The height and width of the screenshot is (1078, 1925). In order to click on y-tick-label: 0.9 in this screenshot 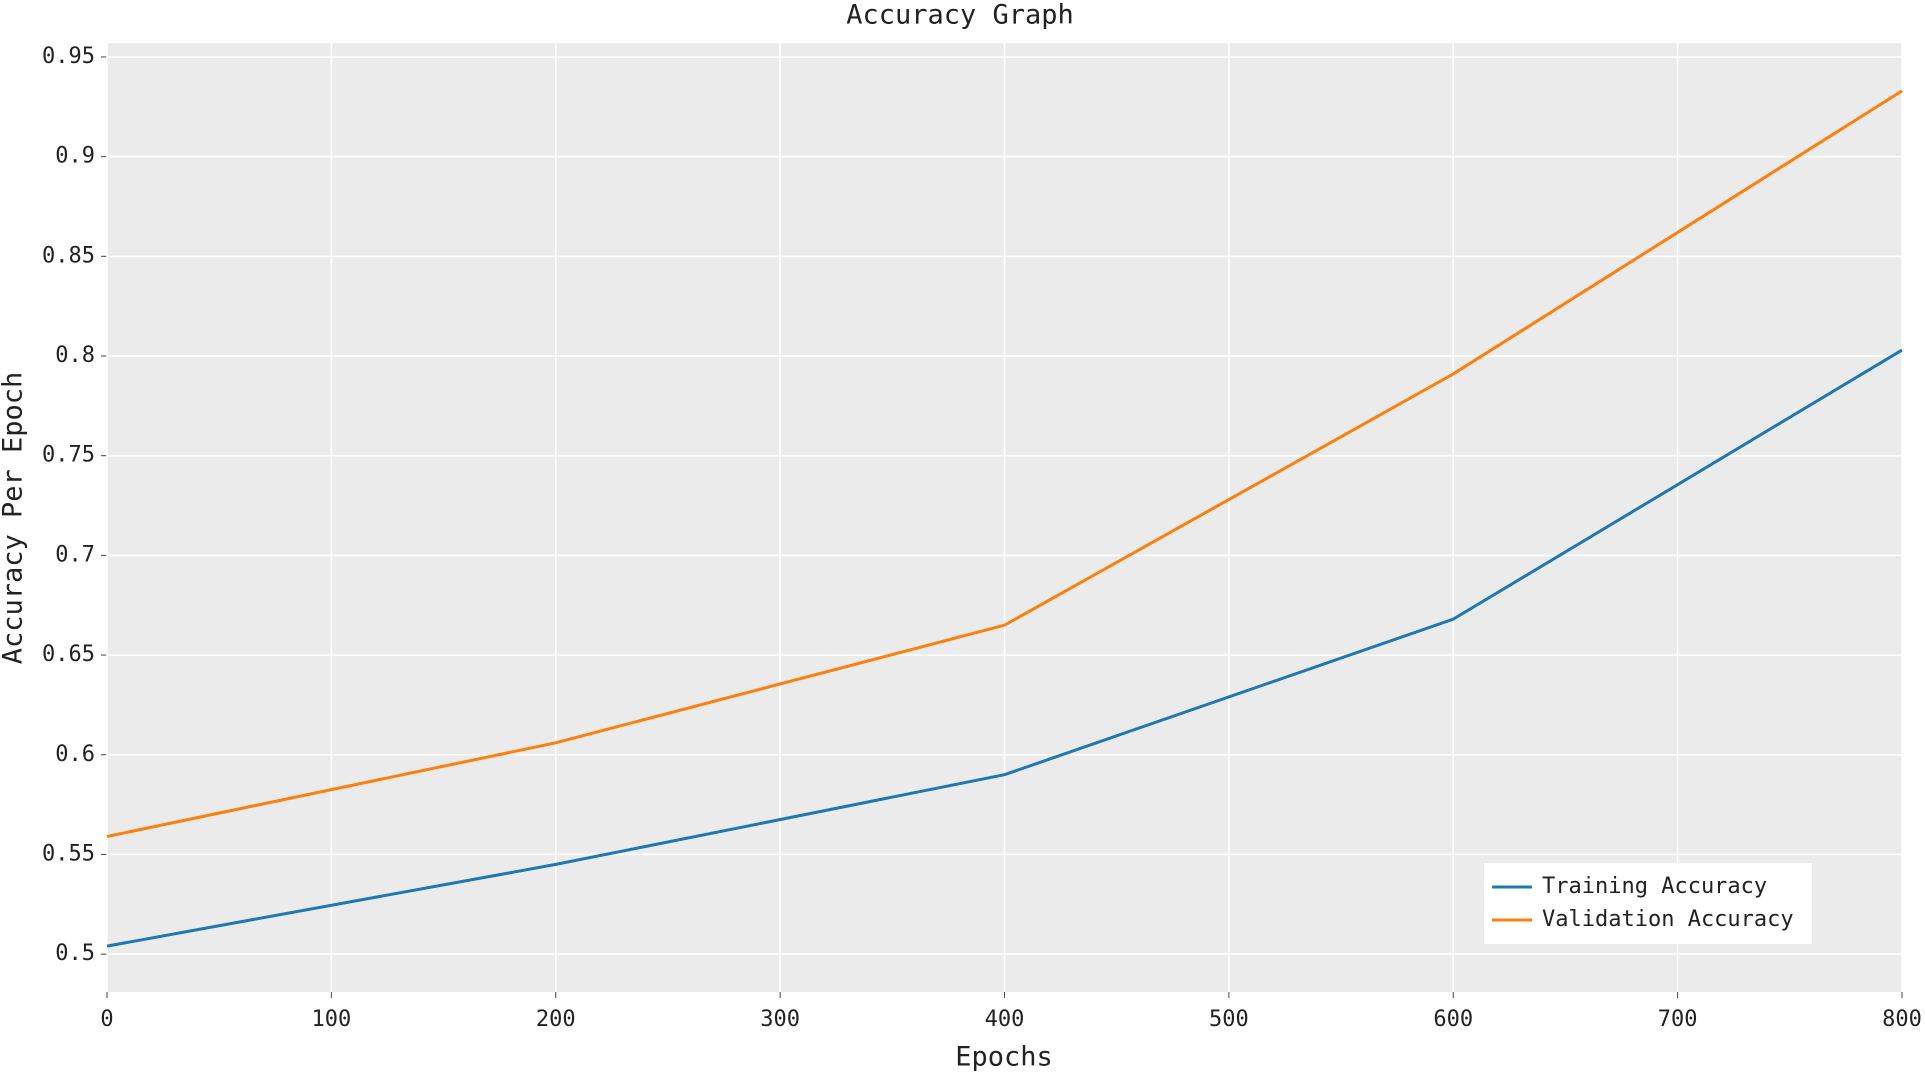, I will do `click(75, 156)`.